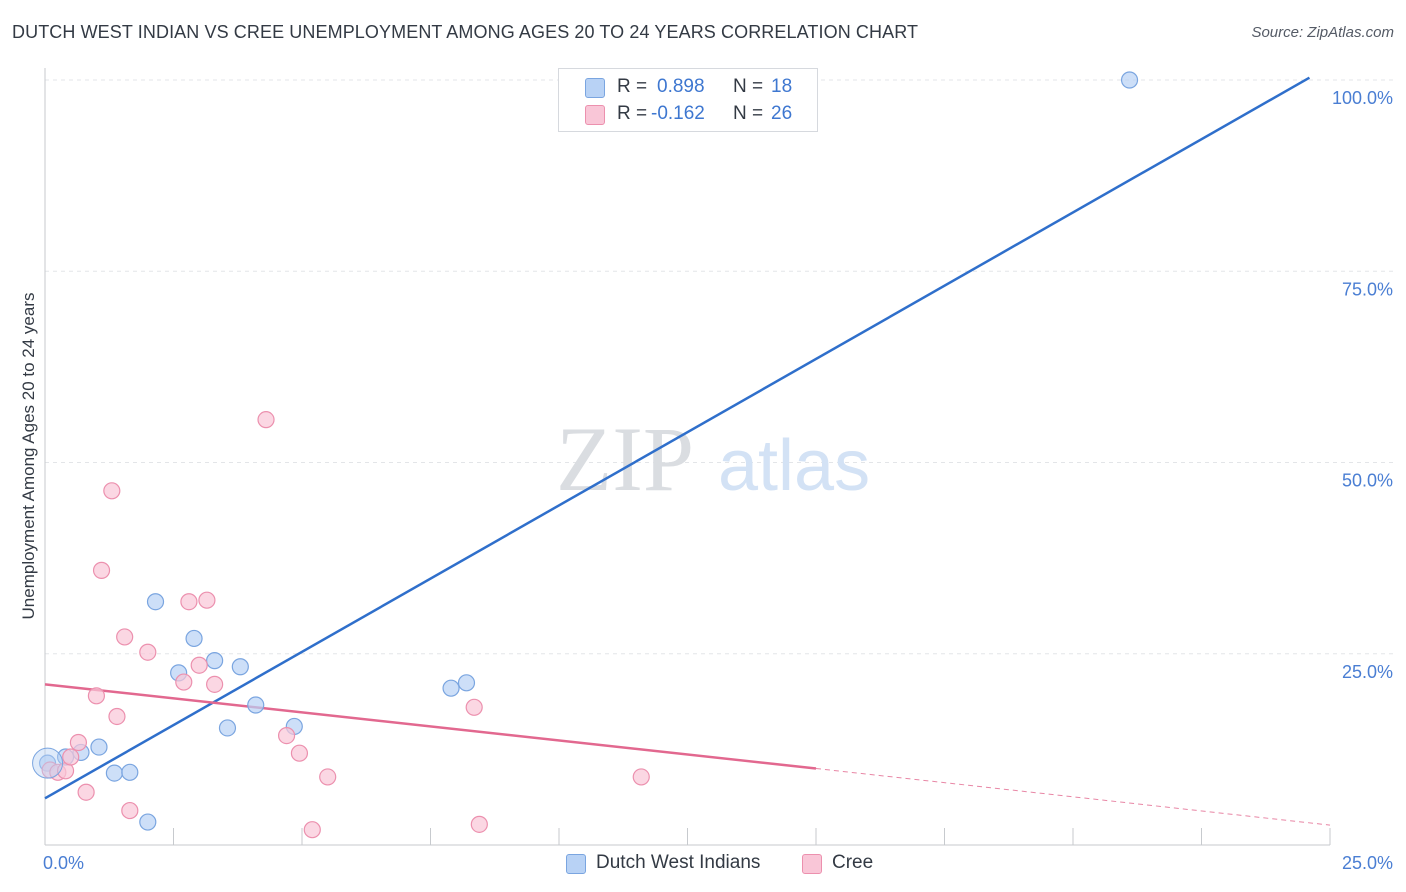 This screenshot has width=1406, height=892. I want to click on y-axis-label: Unemployment Among Ages 20 to 24 years, so click(28, 456).